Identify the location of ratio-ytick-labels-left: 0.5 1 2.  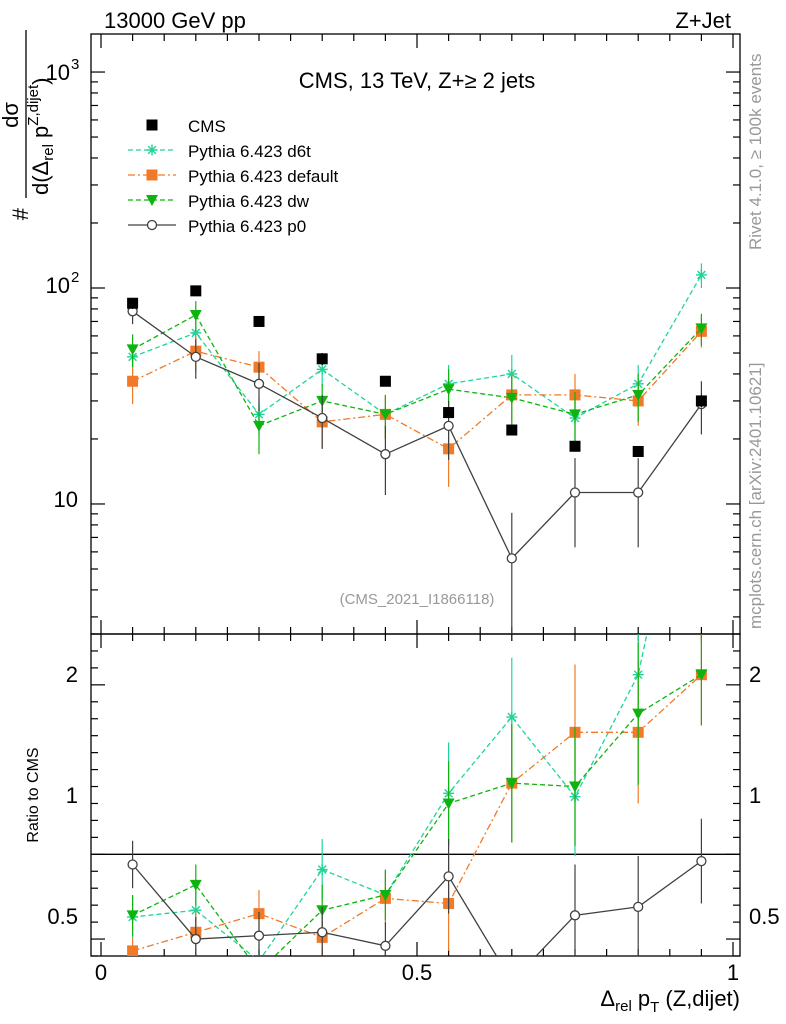
(62, 795).